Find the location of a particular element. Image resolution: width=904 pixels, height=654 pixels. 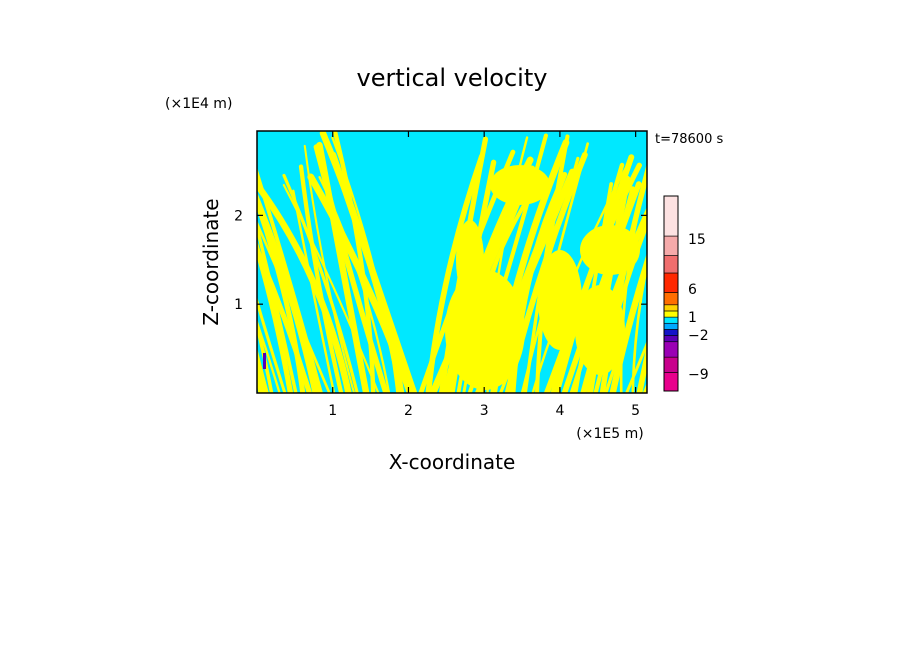

x-tick-label: 3 is located at coordinates (484, 411).